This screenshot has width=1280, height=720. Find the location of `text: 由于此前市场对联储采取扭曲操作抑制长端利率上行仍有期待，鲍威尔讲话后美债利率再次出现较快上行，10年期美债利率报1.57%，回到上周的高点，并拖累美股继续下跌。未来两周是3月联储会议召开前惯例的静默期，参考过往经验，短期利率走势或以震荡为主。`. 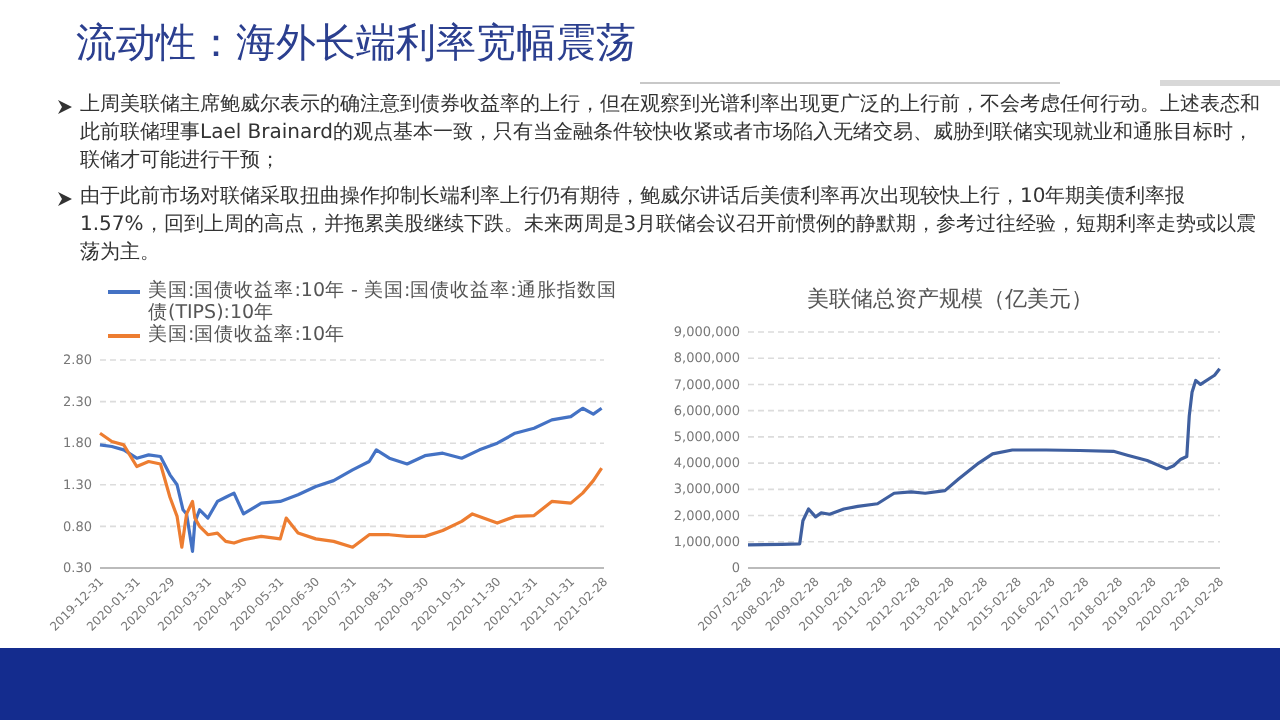

text: 由于此前市场对联储采取扭曲操作抑制长端利率上行仍有期待，鲍威尔讲话后美债利率再次出现较快上行，10年期美债利率报1.57%，回到上周的高点，并拖累美股继续下跌。未来两周是3月联储会议召开前惯例的静默期，参考过往经验，短期利率走势或以震荡为主。 is located at coordinates (668, 225).